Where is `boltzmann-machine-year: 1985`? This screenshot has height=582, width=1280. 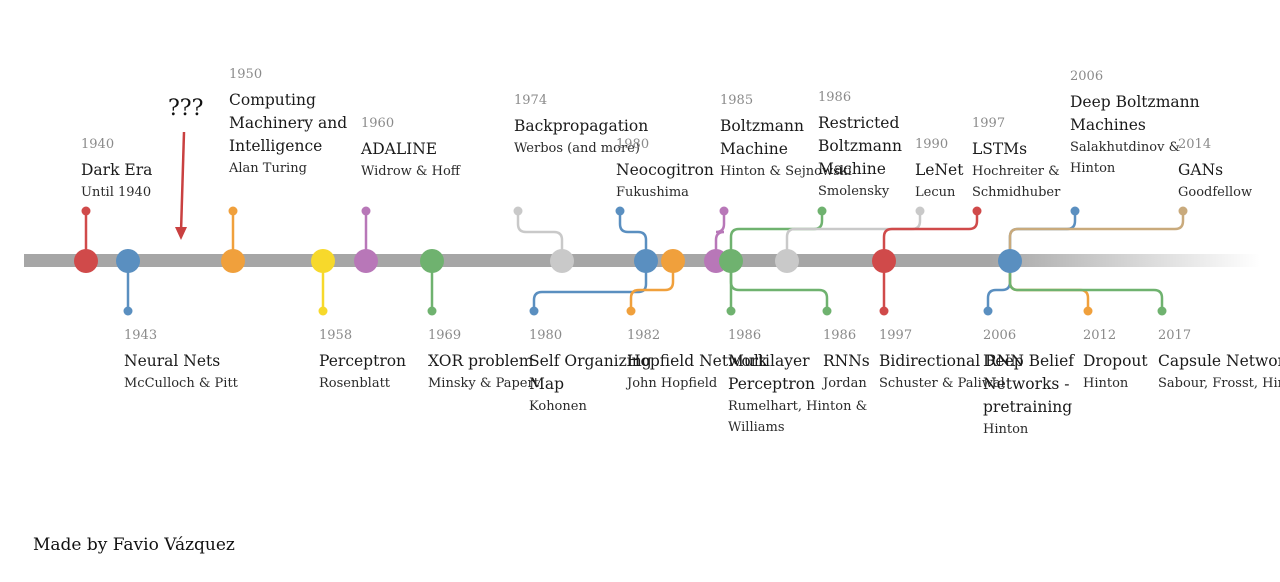
boltzmann-machine-year: 1985 is located at coordinates (737, 100).